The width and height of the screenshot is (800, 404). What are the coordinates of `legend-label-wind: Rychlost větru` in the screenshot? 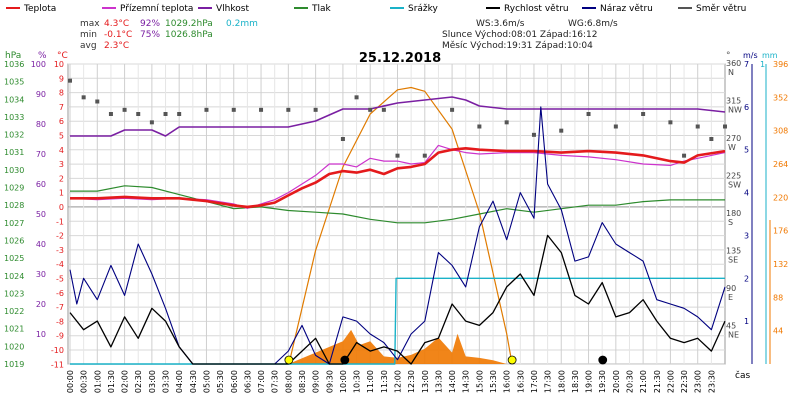 It's located at (536, 9).